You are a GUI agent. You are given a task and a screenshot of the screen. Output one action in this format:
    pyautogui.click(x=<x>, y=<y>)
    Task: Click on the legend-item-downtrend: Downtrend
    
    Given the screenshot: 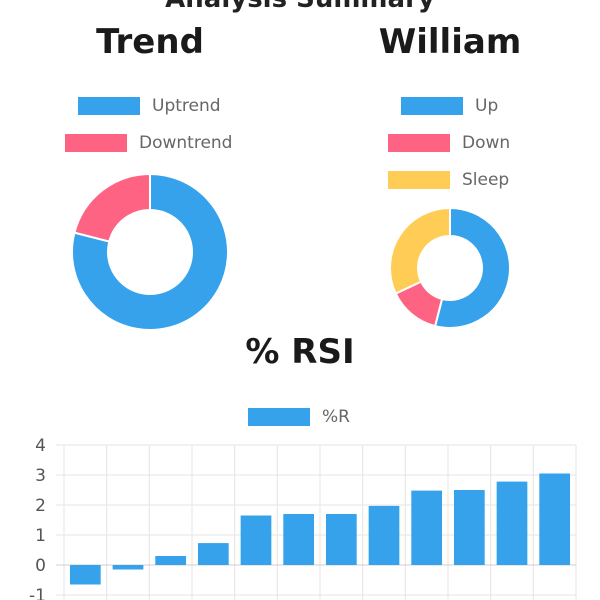 What is the action you would take?
    pyautogui.click(x=148, y=143)
    